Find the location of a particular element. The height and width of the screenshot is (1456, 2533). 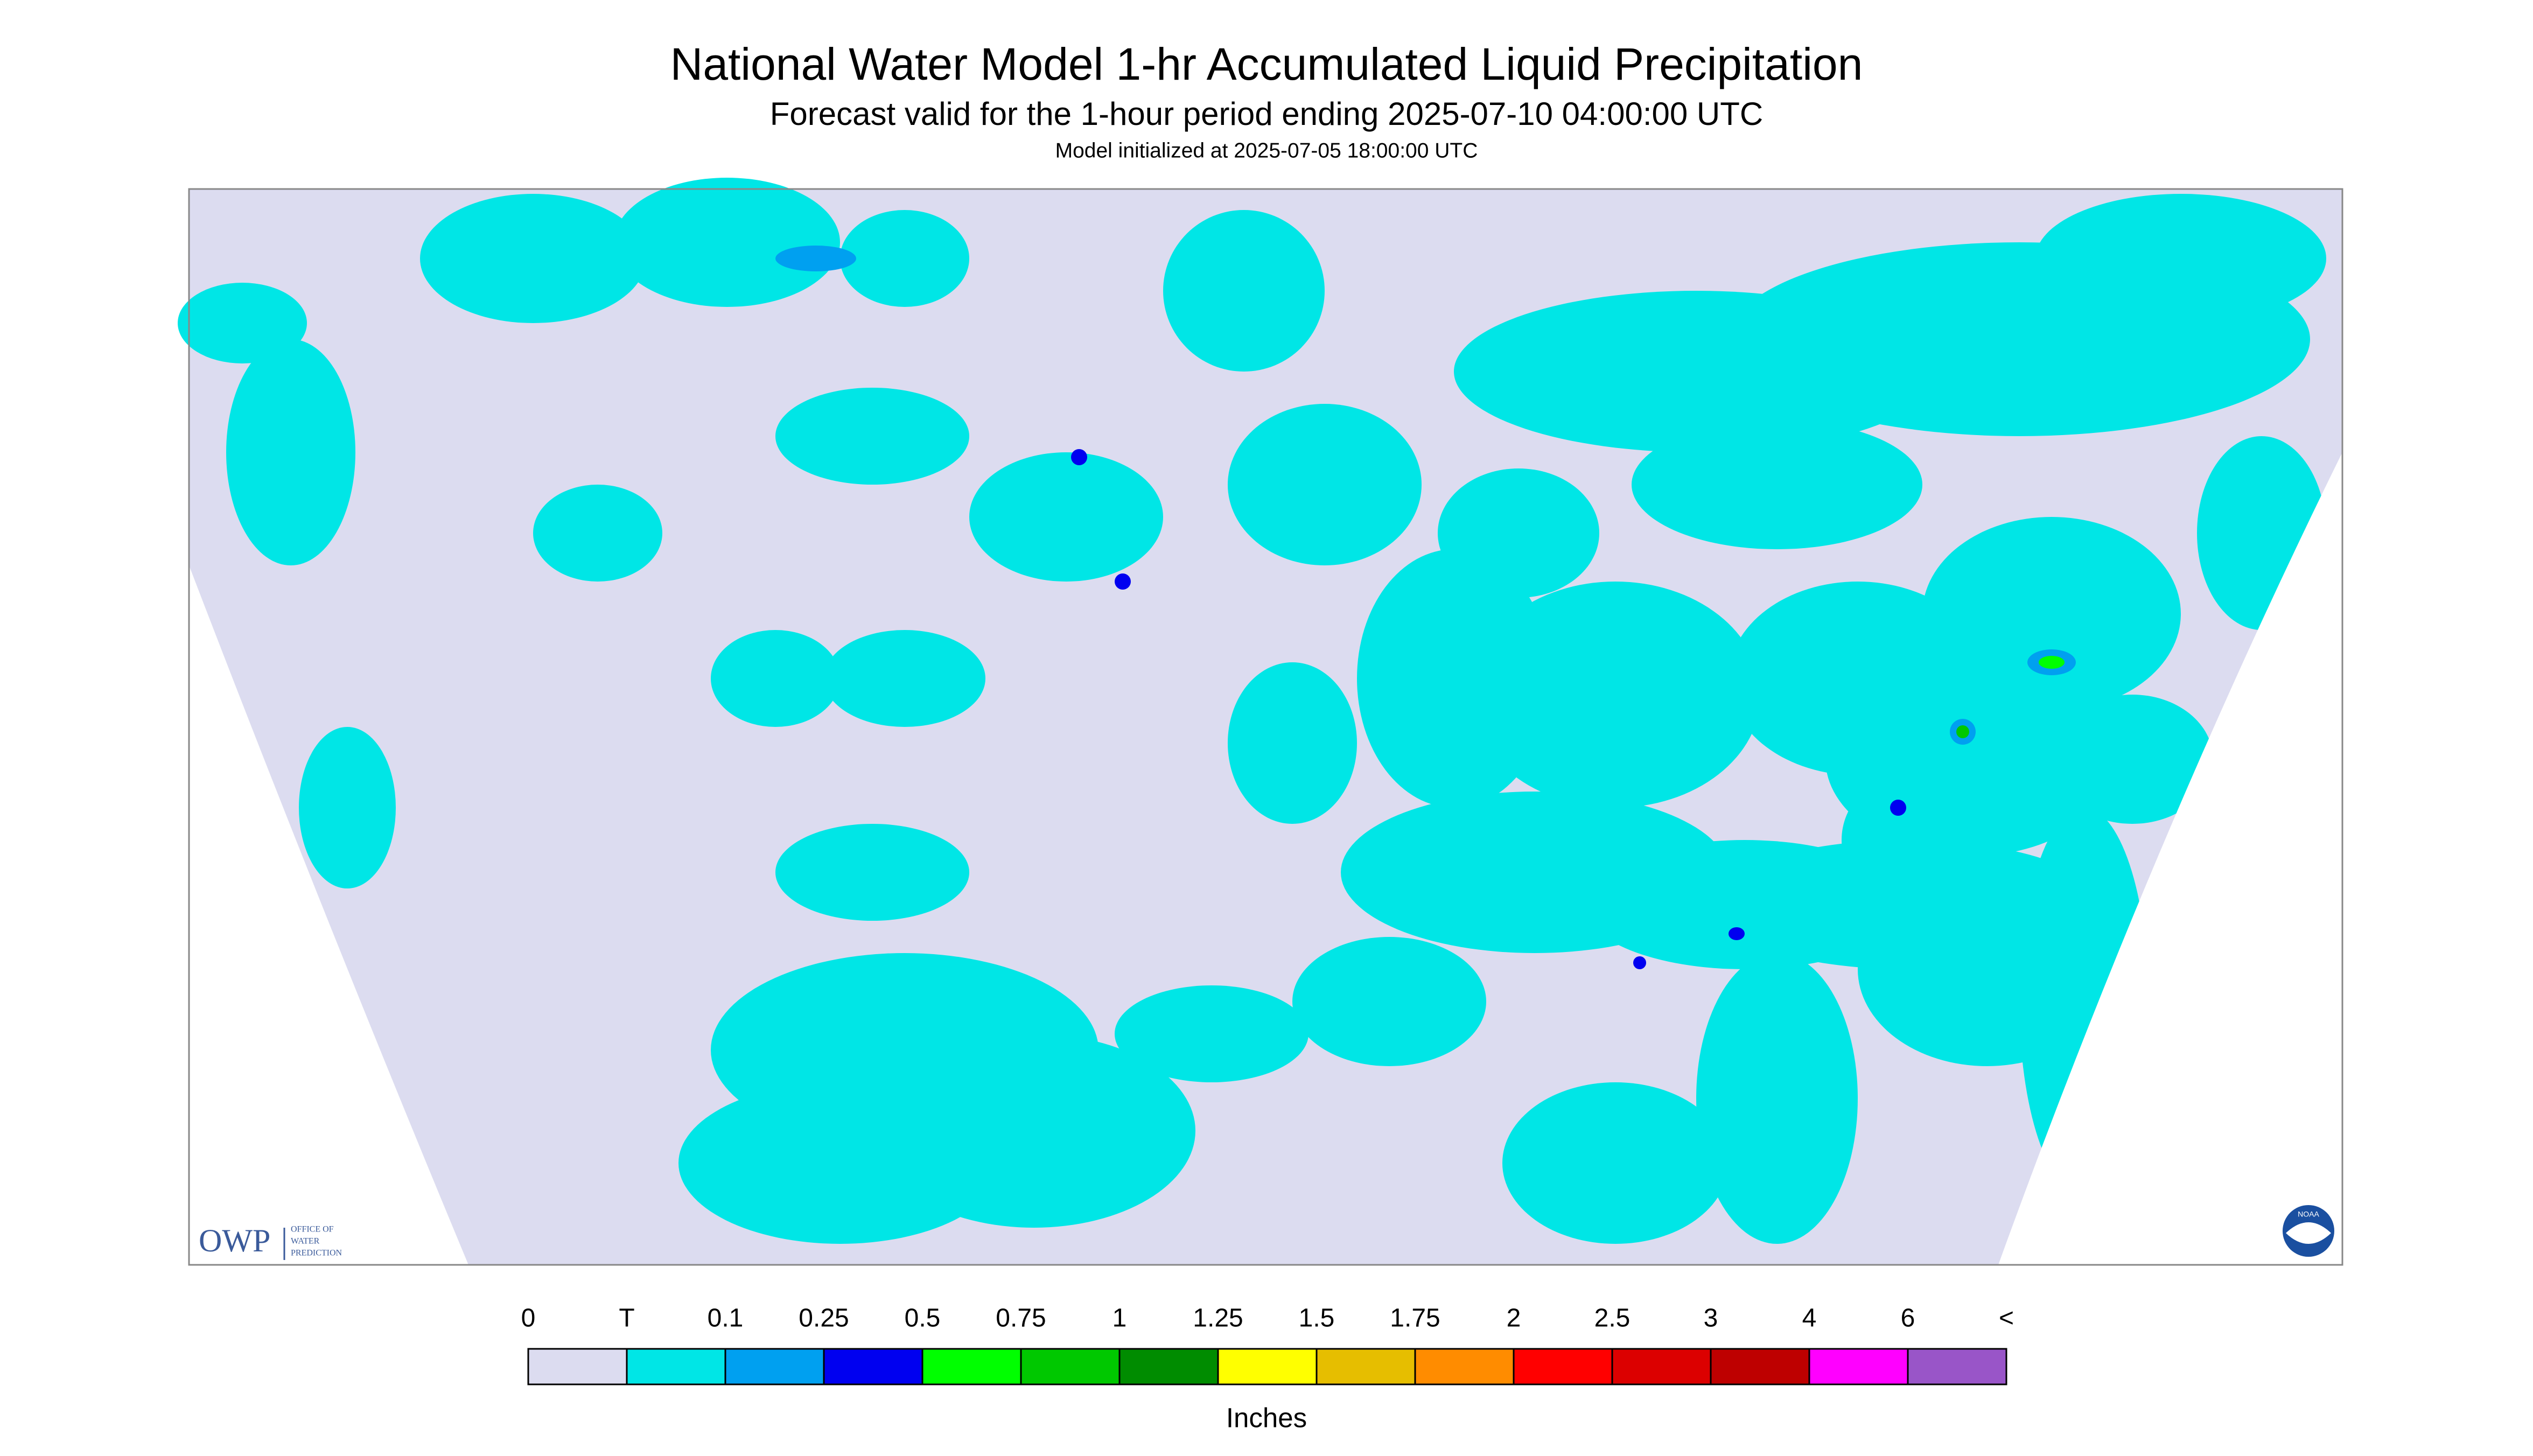

legend-label: < is located at coordinates (2006, 1318).